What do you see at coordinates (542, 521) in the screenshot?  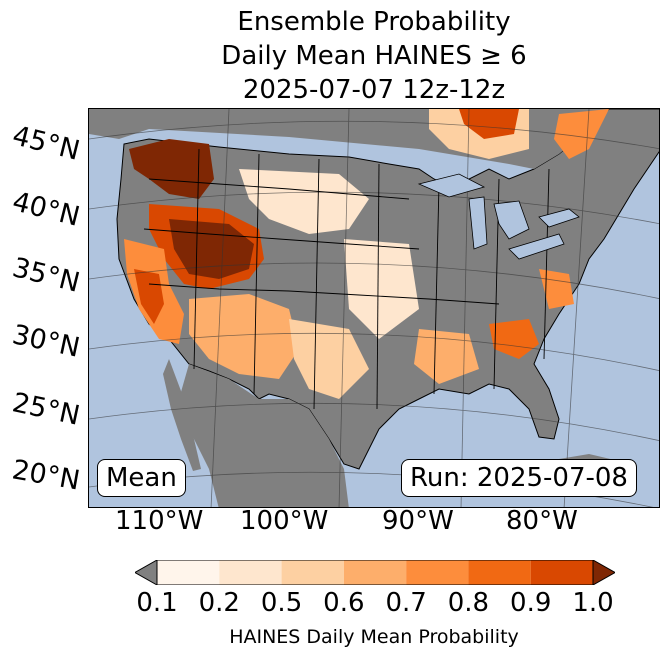 I see `lon-label-80: 80°W` at bounding box center [542, 521].